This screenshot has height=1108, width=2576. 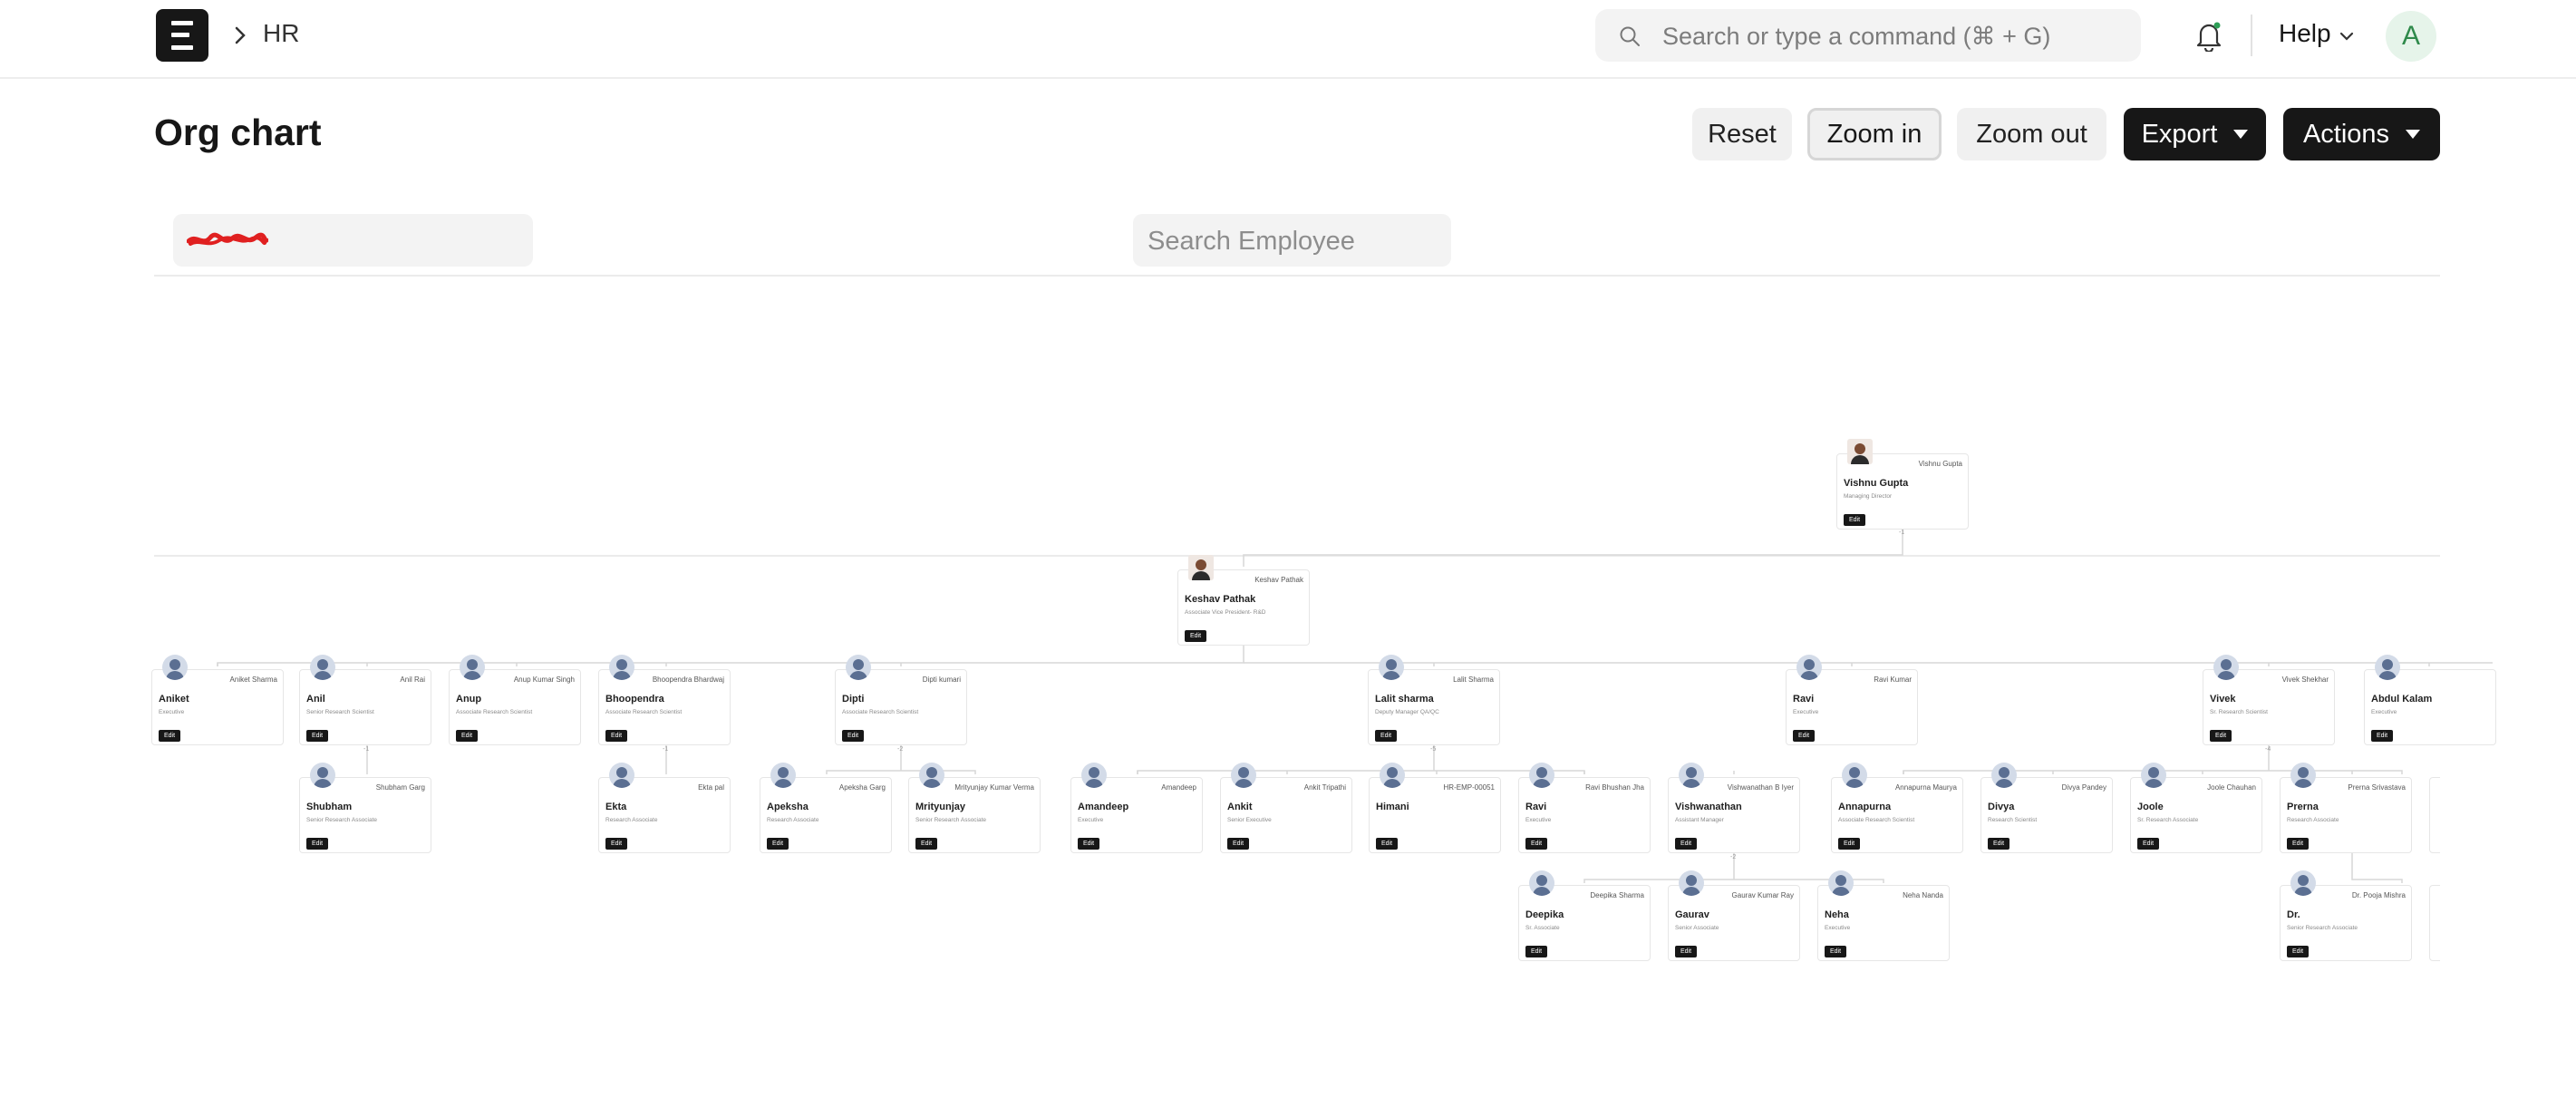 What do you see at coordinates (2208, 35) in the screenshot?
I see `notification-bell-icon` at bounding box center [2208, 35].